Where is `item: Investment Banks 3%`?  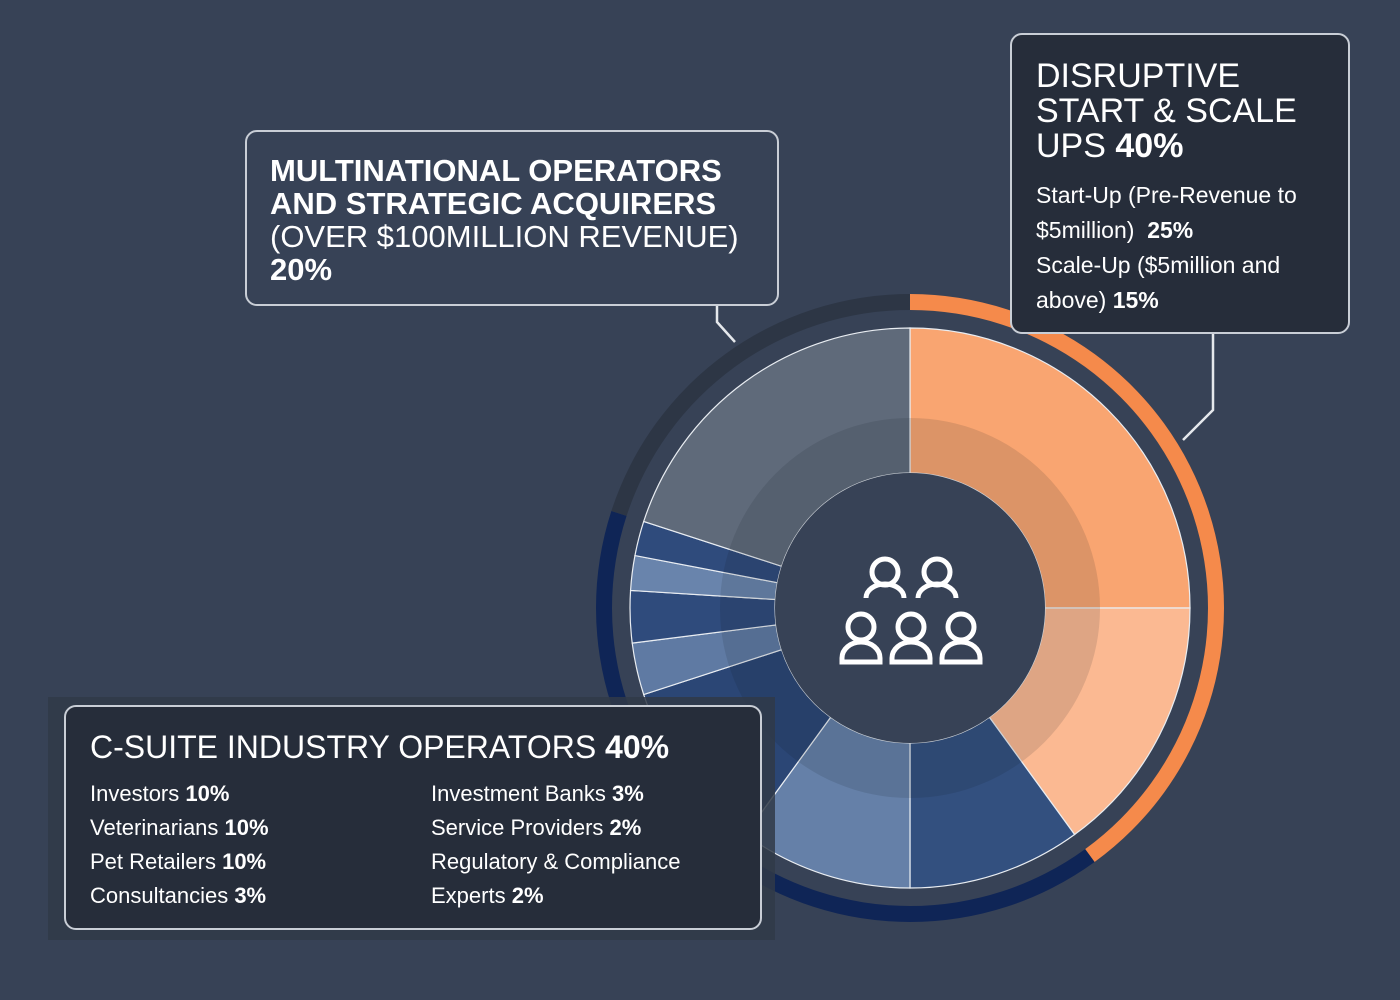
item: Investment Banks 3% is located at coordinates (576, 794).